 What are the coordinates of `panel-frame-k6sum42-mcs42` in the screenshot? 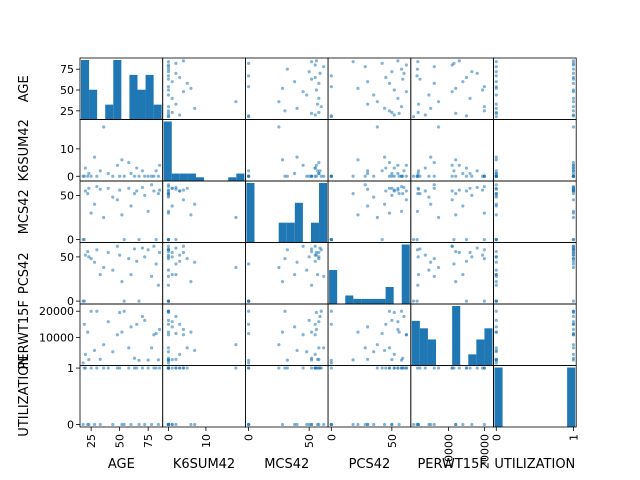 It's located at (286, 150).